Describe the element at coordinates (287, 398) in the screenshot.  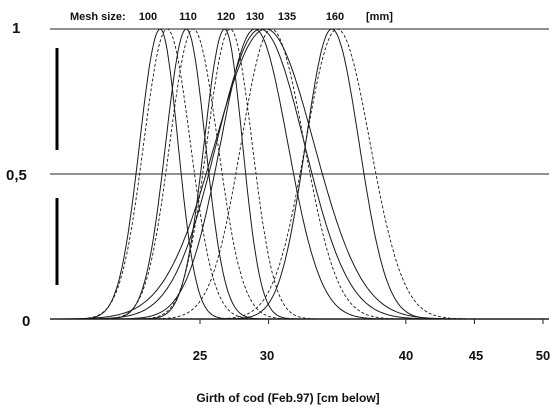
I see `x-axis-title: Girth of cod (Feb.97) [cm below]` at that location.